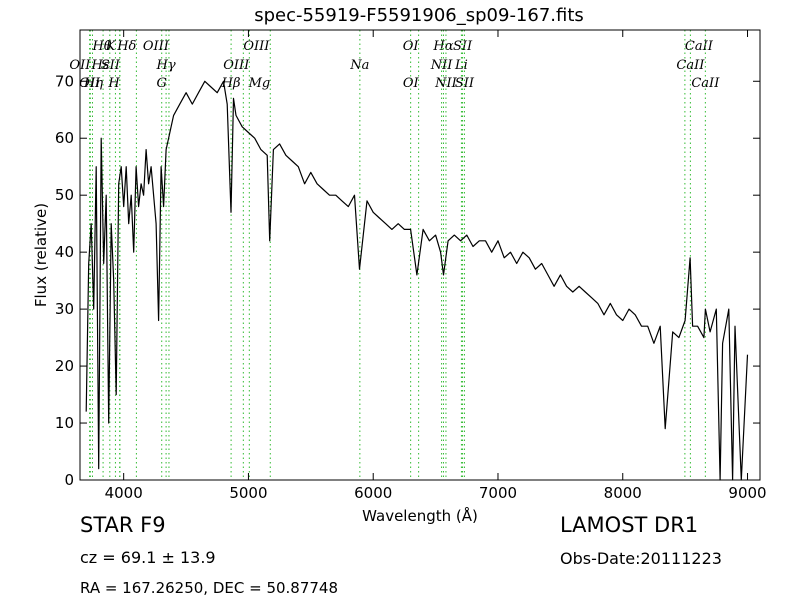  What do you see at coordinates (699, 46) in the screenshot?
I see `line-label-25: CaII` at bounding box center [699, 46].